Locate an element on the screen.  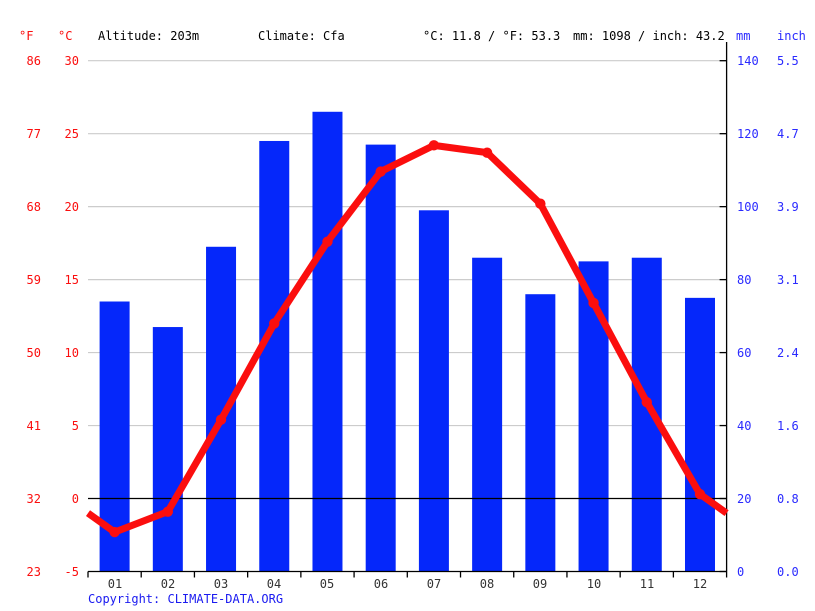
mm-tick-label: 0 is located at coordinates (741, 572).